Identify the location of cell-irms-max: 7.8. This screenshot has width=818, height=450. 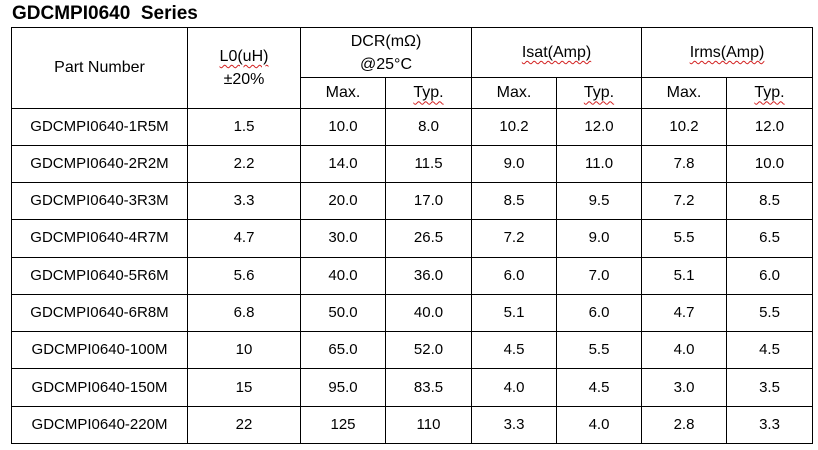
(684, 164).